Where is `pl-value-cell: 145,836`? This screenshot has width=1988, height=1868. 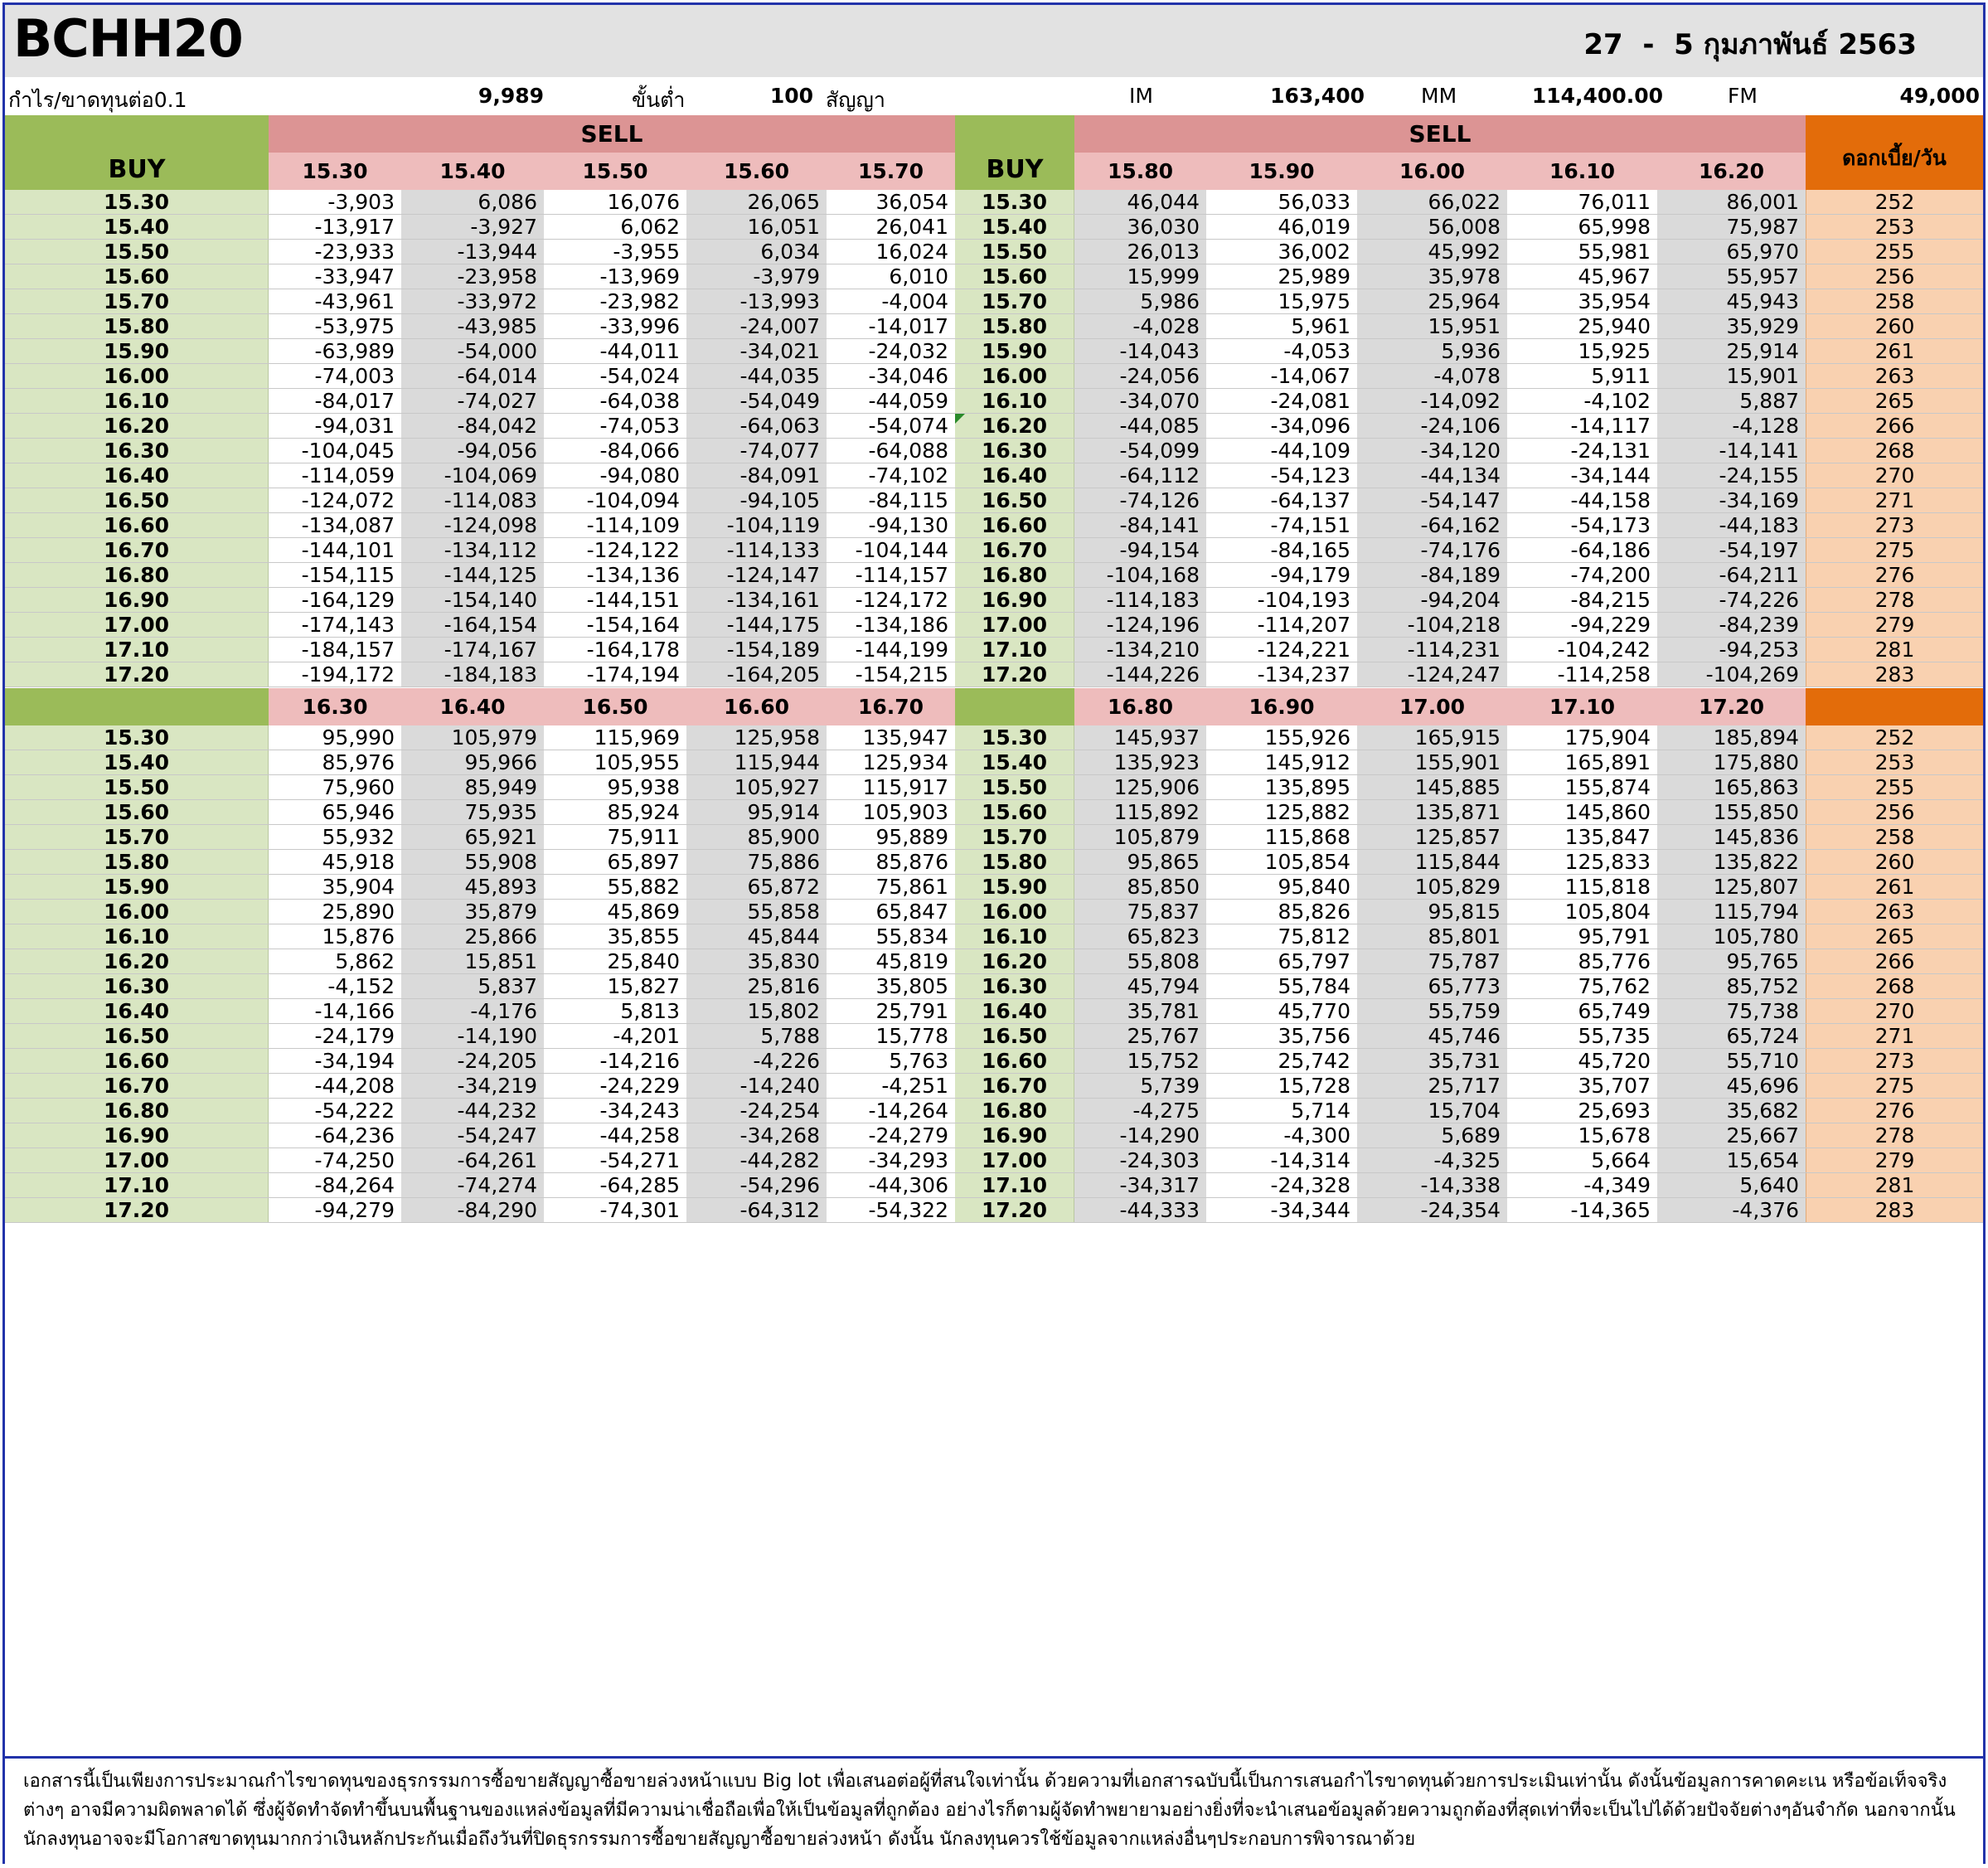
pl-value-cell: 145,836 is located at coordinates (1731, 837).